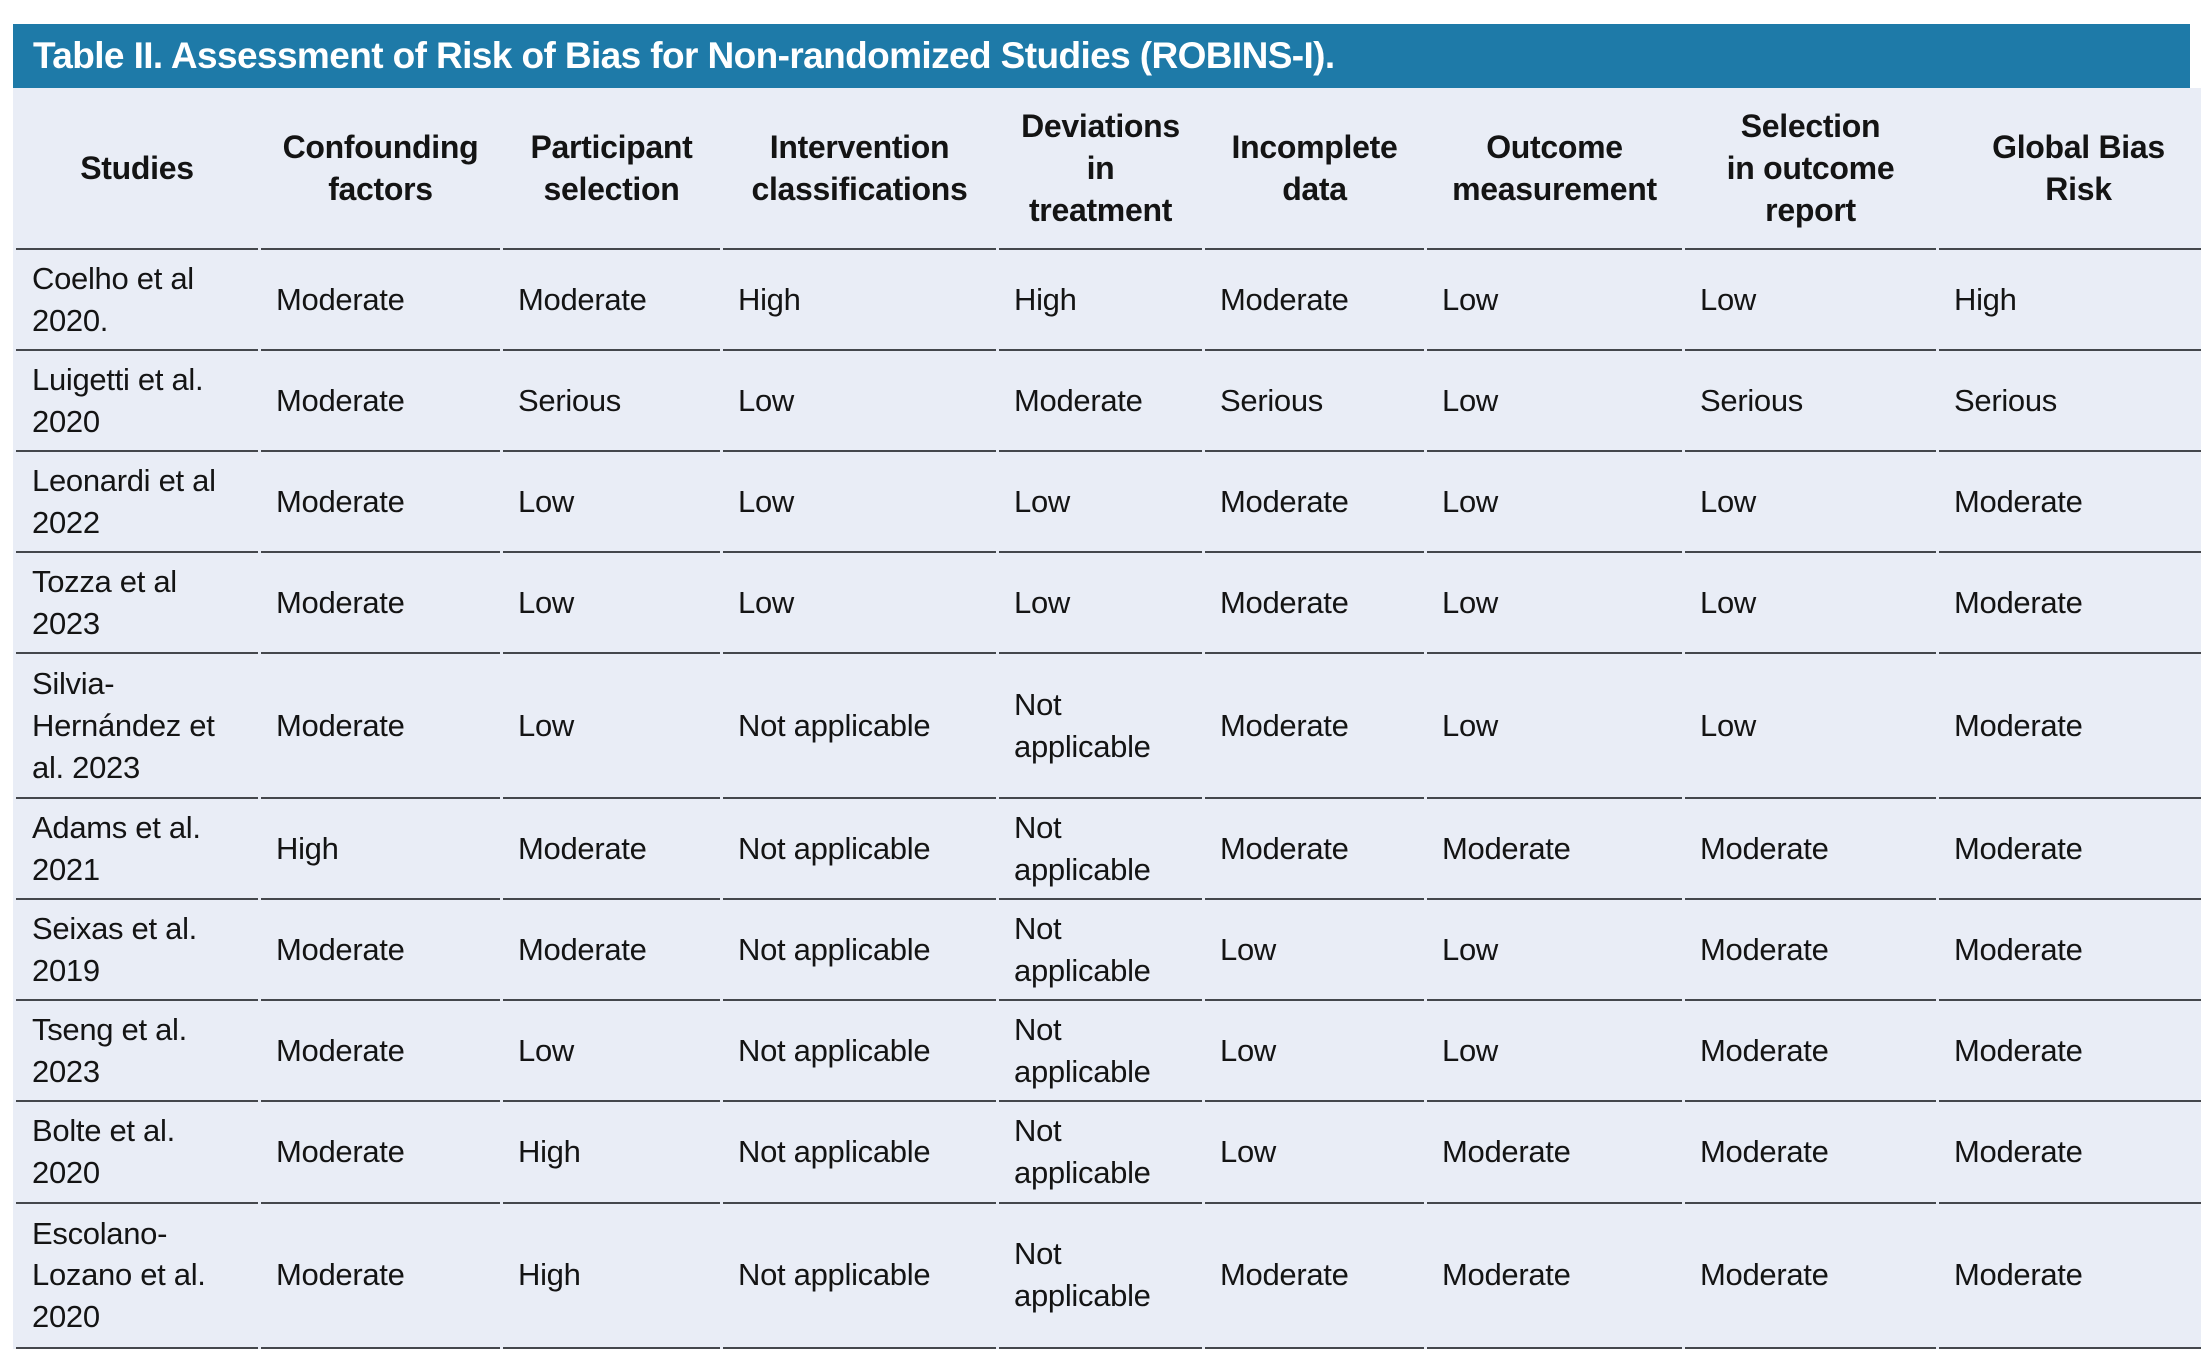 The width and height of the screenshot is (2201, 1371). I want to click on column-header: Incomplete data, so click(1314, 169).